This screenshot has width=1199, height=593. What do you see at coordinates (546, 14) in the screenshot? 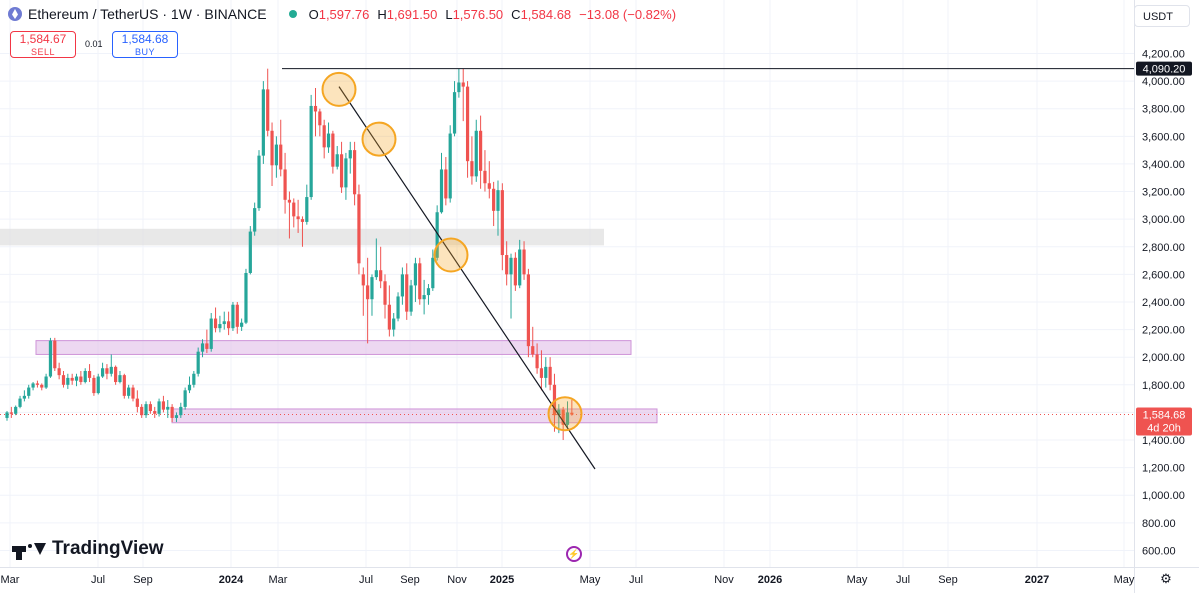
I see `close-value: 1,584.68` at bounding box center [546, 14].